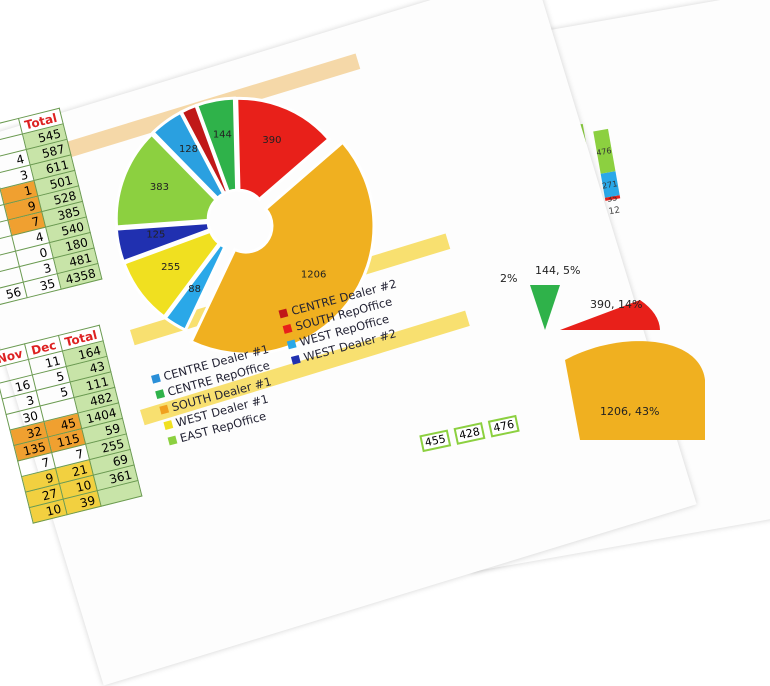  Describe the element at coordinates (508, 278) in the screenshot. I see `side-pie-label: 2%` at that location.